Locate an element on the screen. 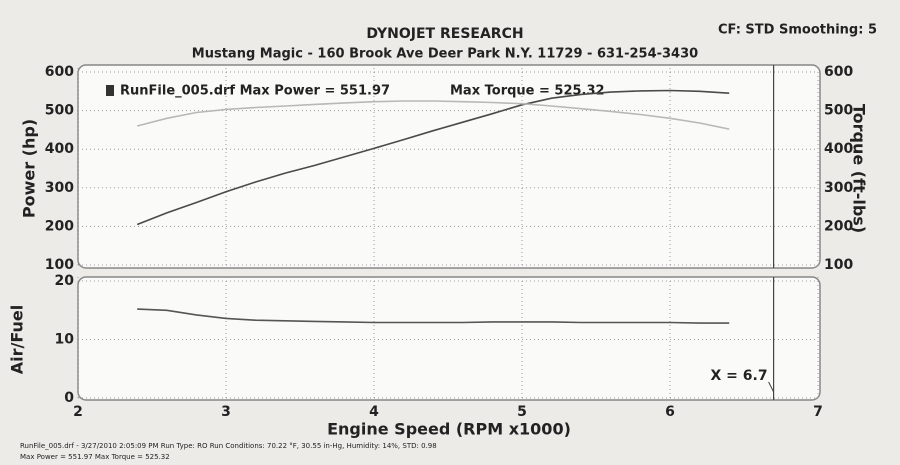  y2-tick-label: 100 is located at coordinates (838, 265).